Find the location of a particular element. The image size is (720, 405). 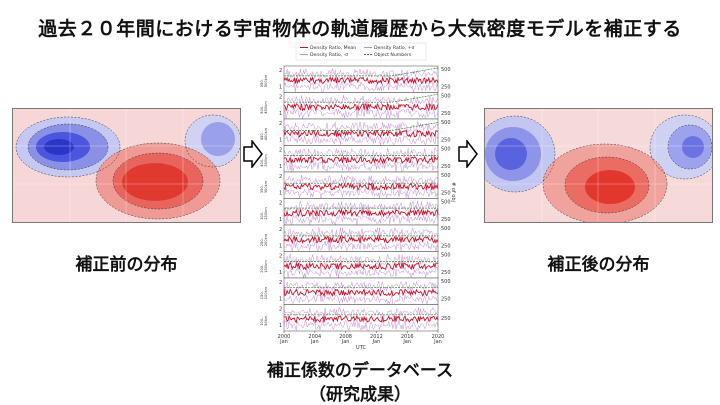

legend-entry: Density Ratio, Mean is located at coordinates (333, 48).